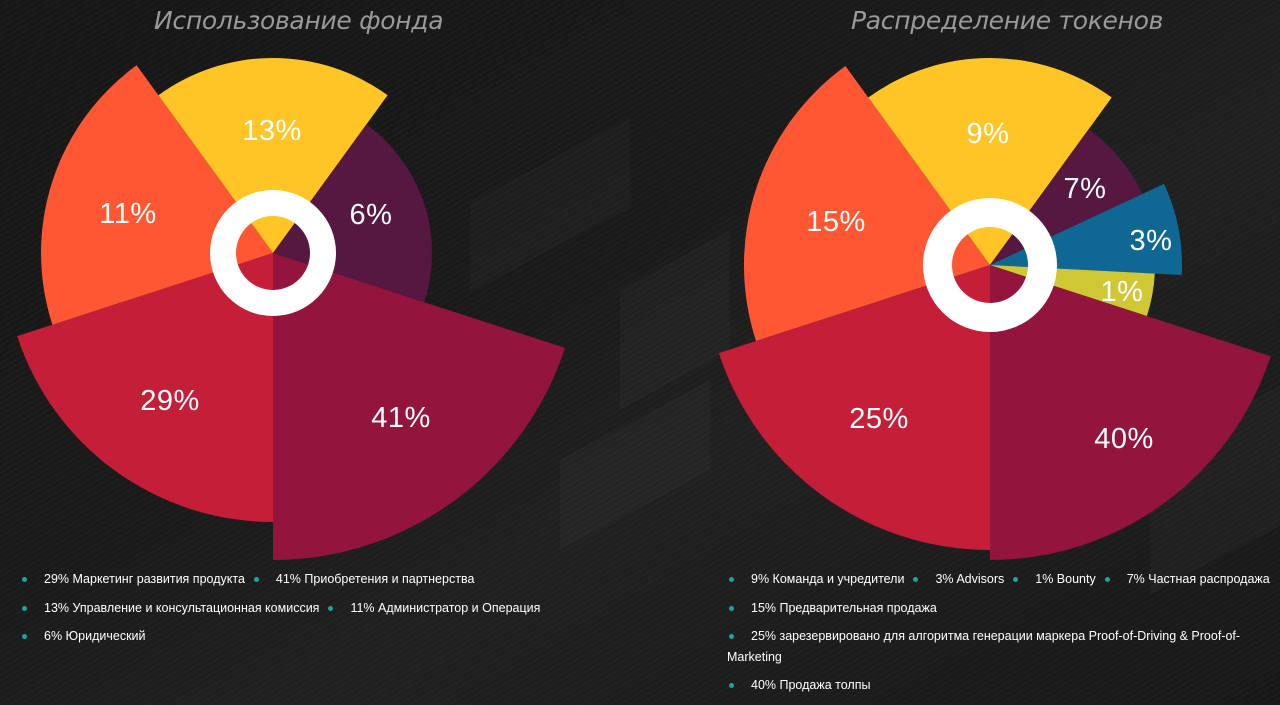 The width and height of the screenshot is (1280, 705). I want to click on slice-label: 41%, so click(401, 418).